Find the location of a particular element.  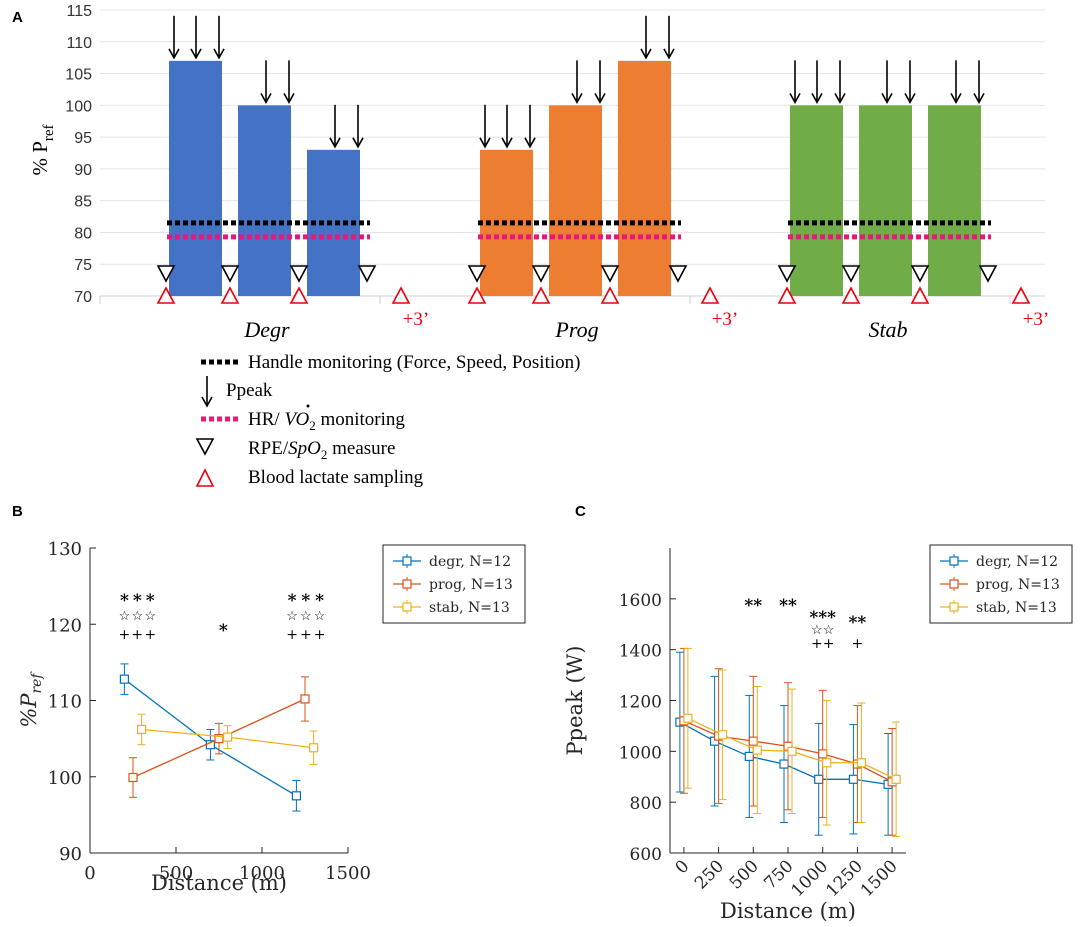

legend-text-5: Blood lactate sampling is located at coordinates (336, 477).